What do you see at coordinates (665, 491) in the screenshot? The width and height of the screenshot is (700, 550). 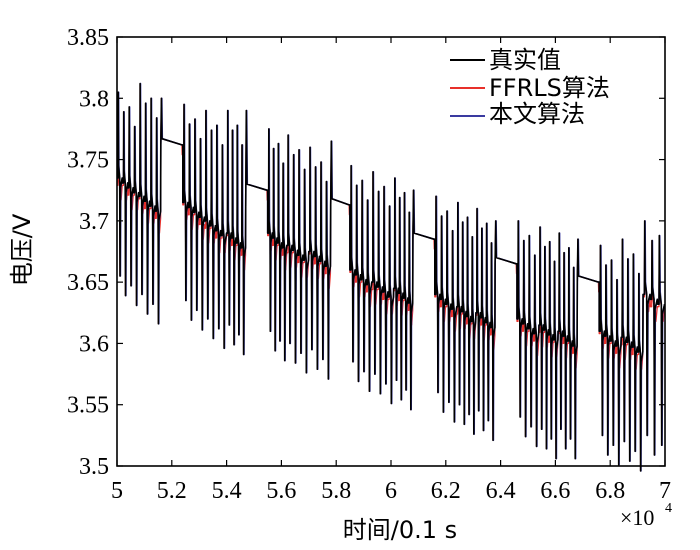 I see `x-tick-label: 7` at bounding box center [665, 491].